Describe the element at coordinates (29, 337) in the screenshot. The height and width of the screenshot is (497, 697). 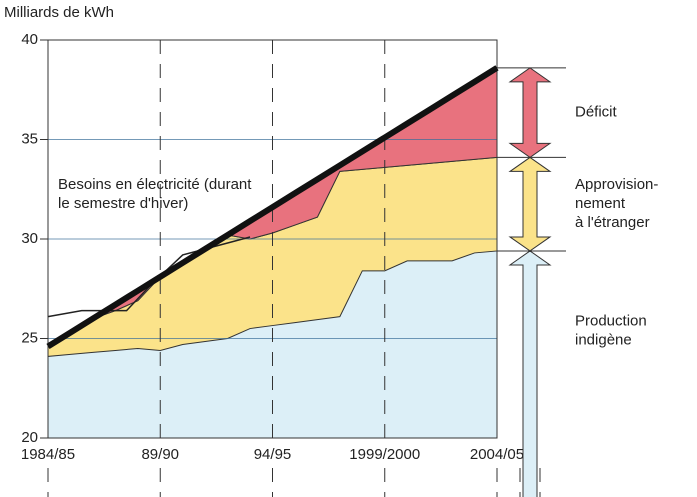
I see `y-tick-label: 25` at that location.